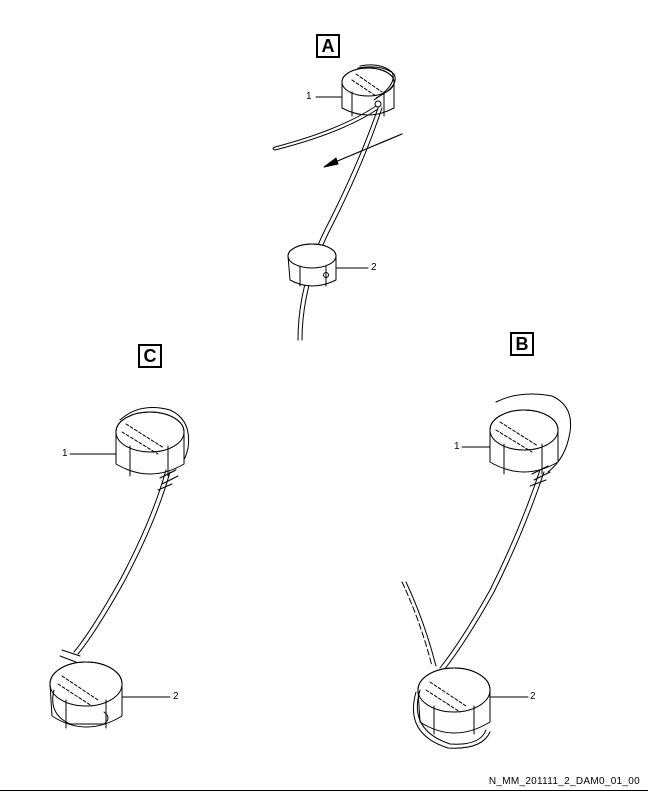  I want to click on panel-label-a: A, so click(328, 46).